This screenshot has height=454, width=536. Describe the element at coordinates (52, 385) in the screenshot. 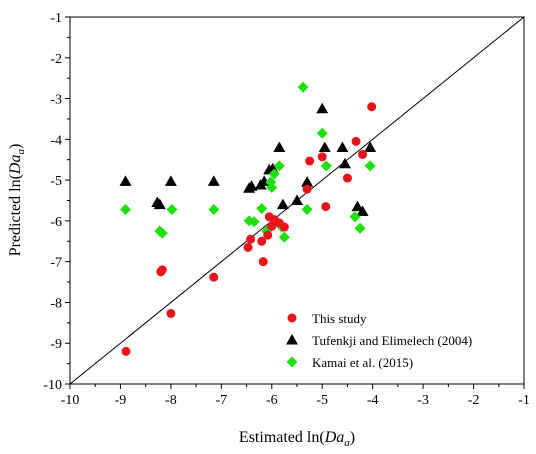

I see `y-tick-label: -10` at that location.